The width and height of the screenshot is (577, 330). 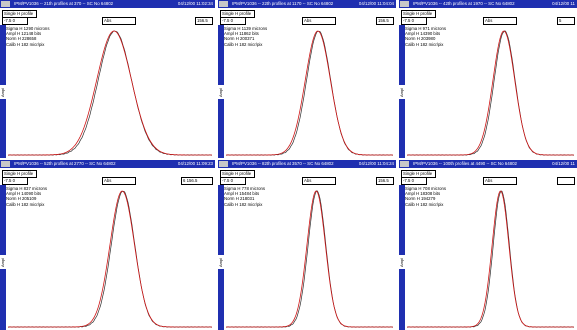 I want to click on sigma-value: Sigma H 971 microns, so click(x=426, y=28).